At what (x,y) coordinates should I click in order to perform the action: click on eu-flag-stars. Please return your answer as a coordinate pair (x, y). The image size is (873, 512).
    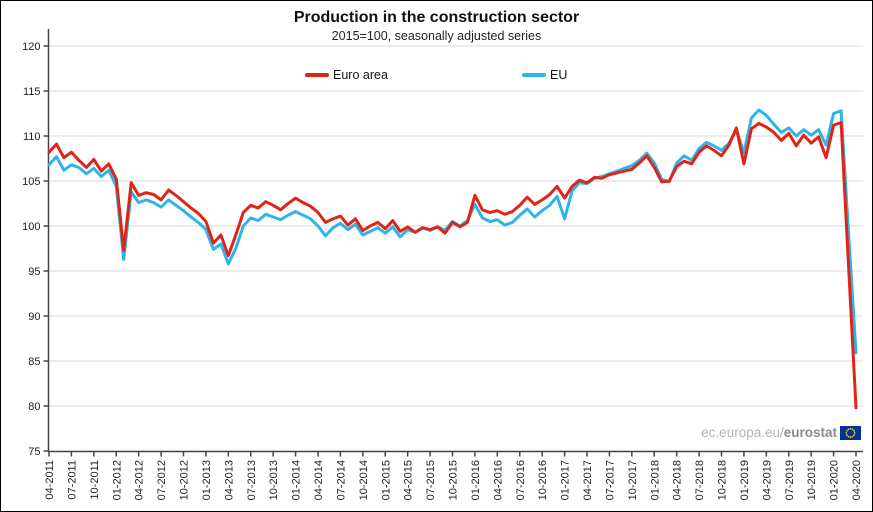
    Looking at the image, I should click on (850, 432).